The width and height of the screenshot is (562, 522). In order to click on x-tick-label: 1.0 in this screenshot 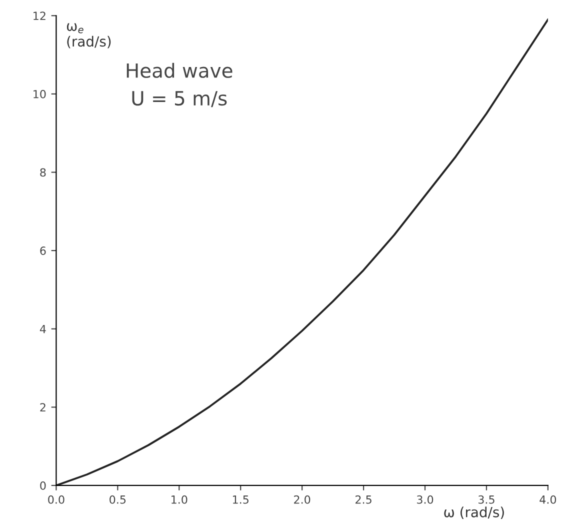, I will do `click(180, 499)`.